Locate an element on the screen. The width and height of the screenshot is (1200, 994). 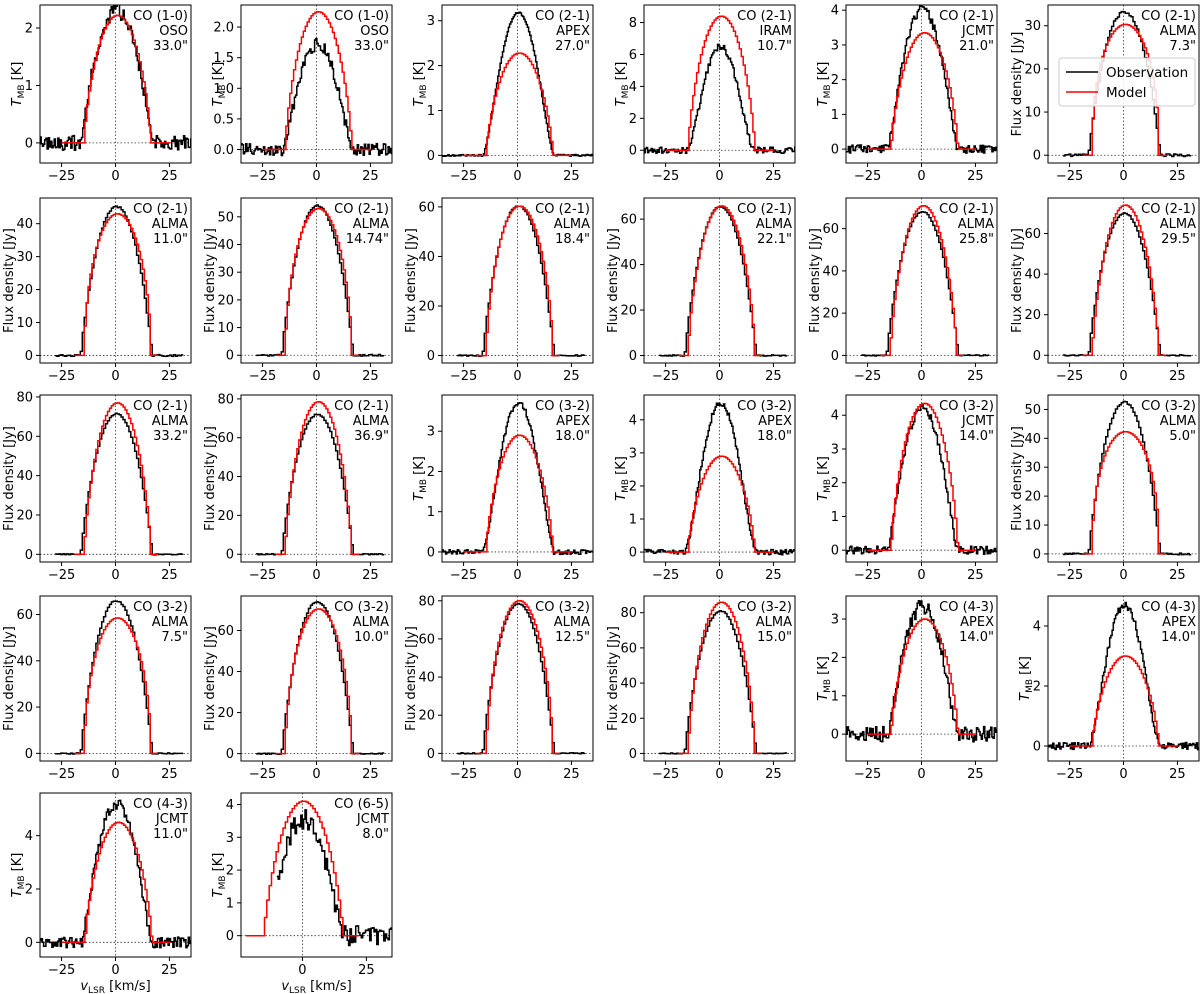
beam-size-label: 11.0" is located at coordinates (170, 834).